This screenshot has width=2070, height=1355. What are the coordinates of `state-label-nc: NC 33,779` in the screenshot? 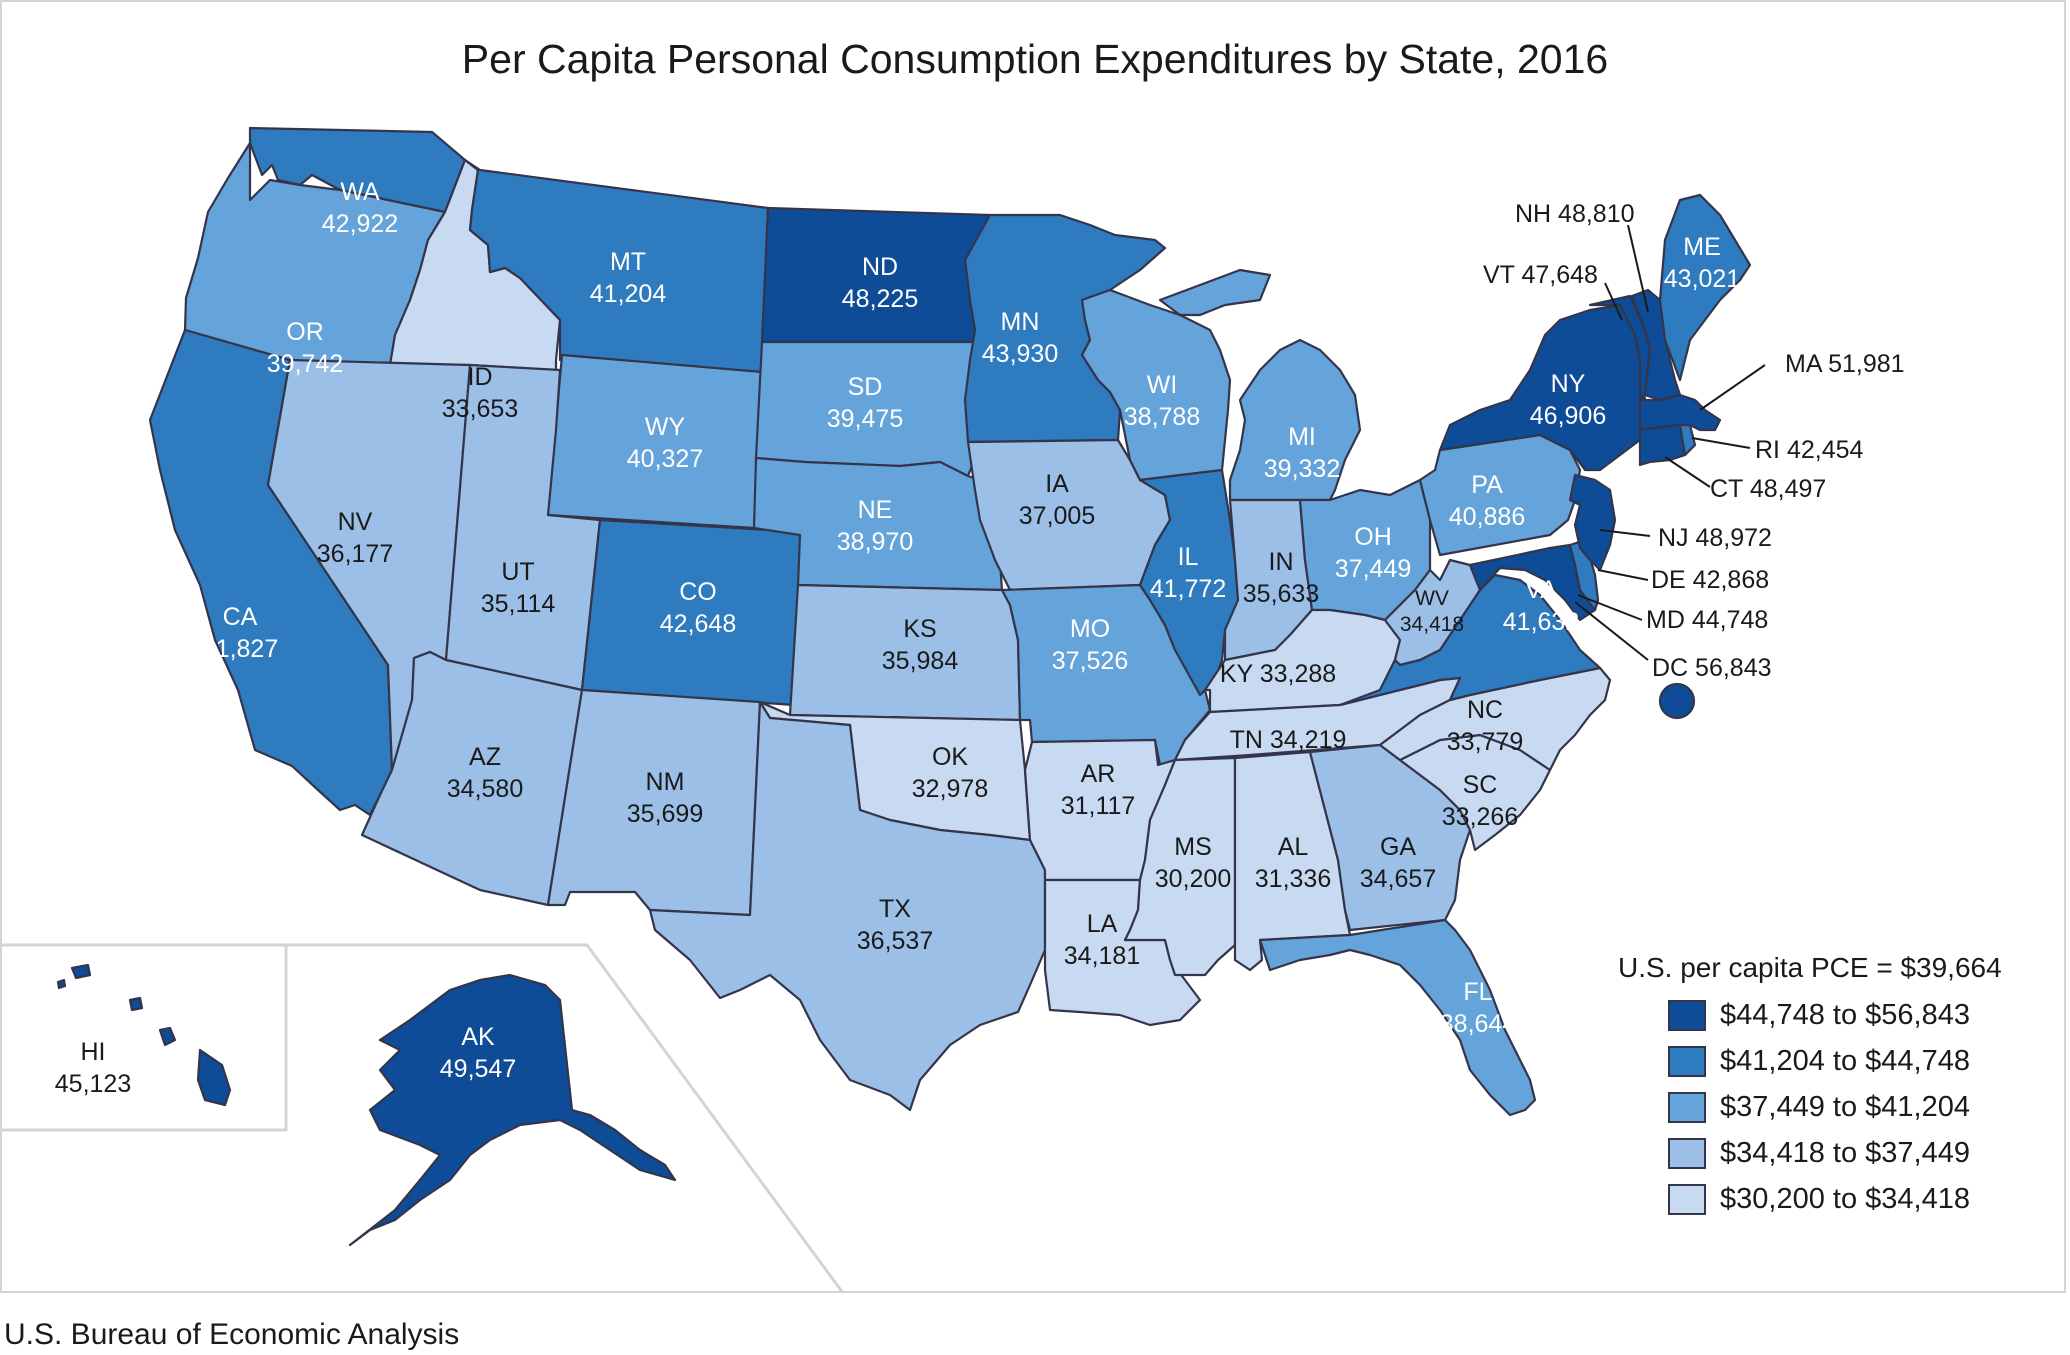 It's located at (1485, 726).